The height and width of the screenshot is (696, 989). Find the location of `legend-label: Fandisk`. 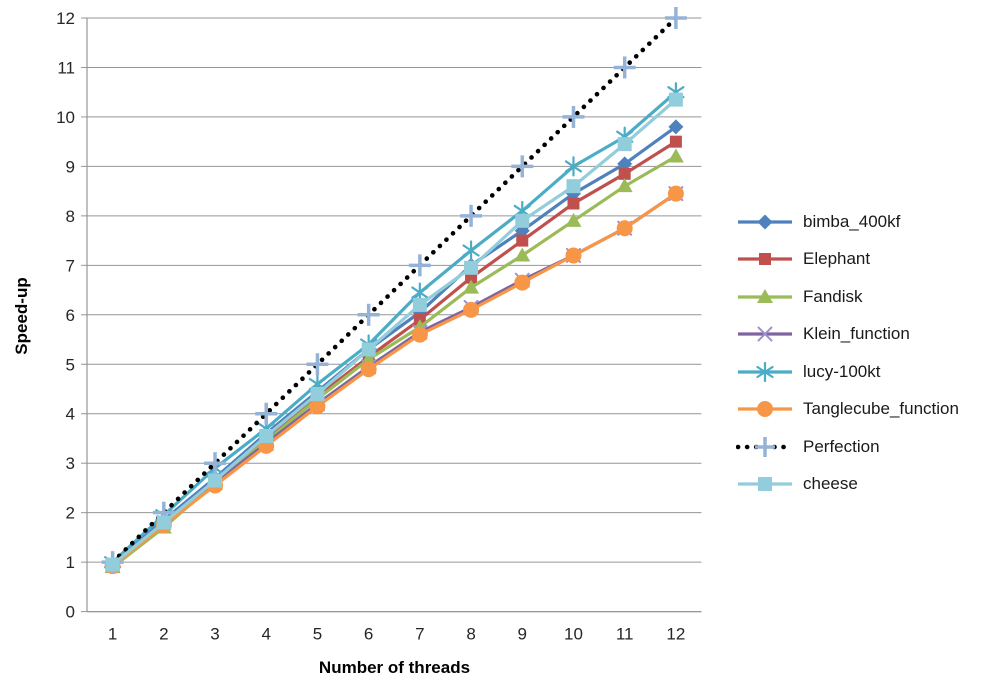

legend-label: Fandisk is located at coordinates (833, 296).